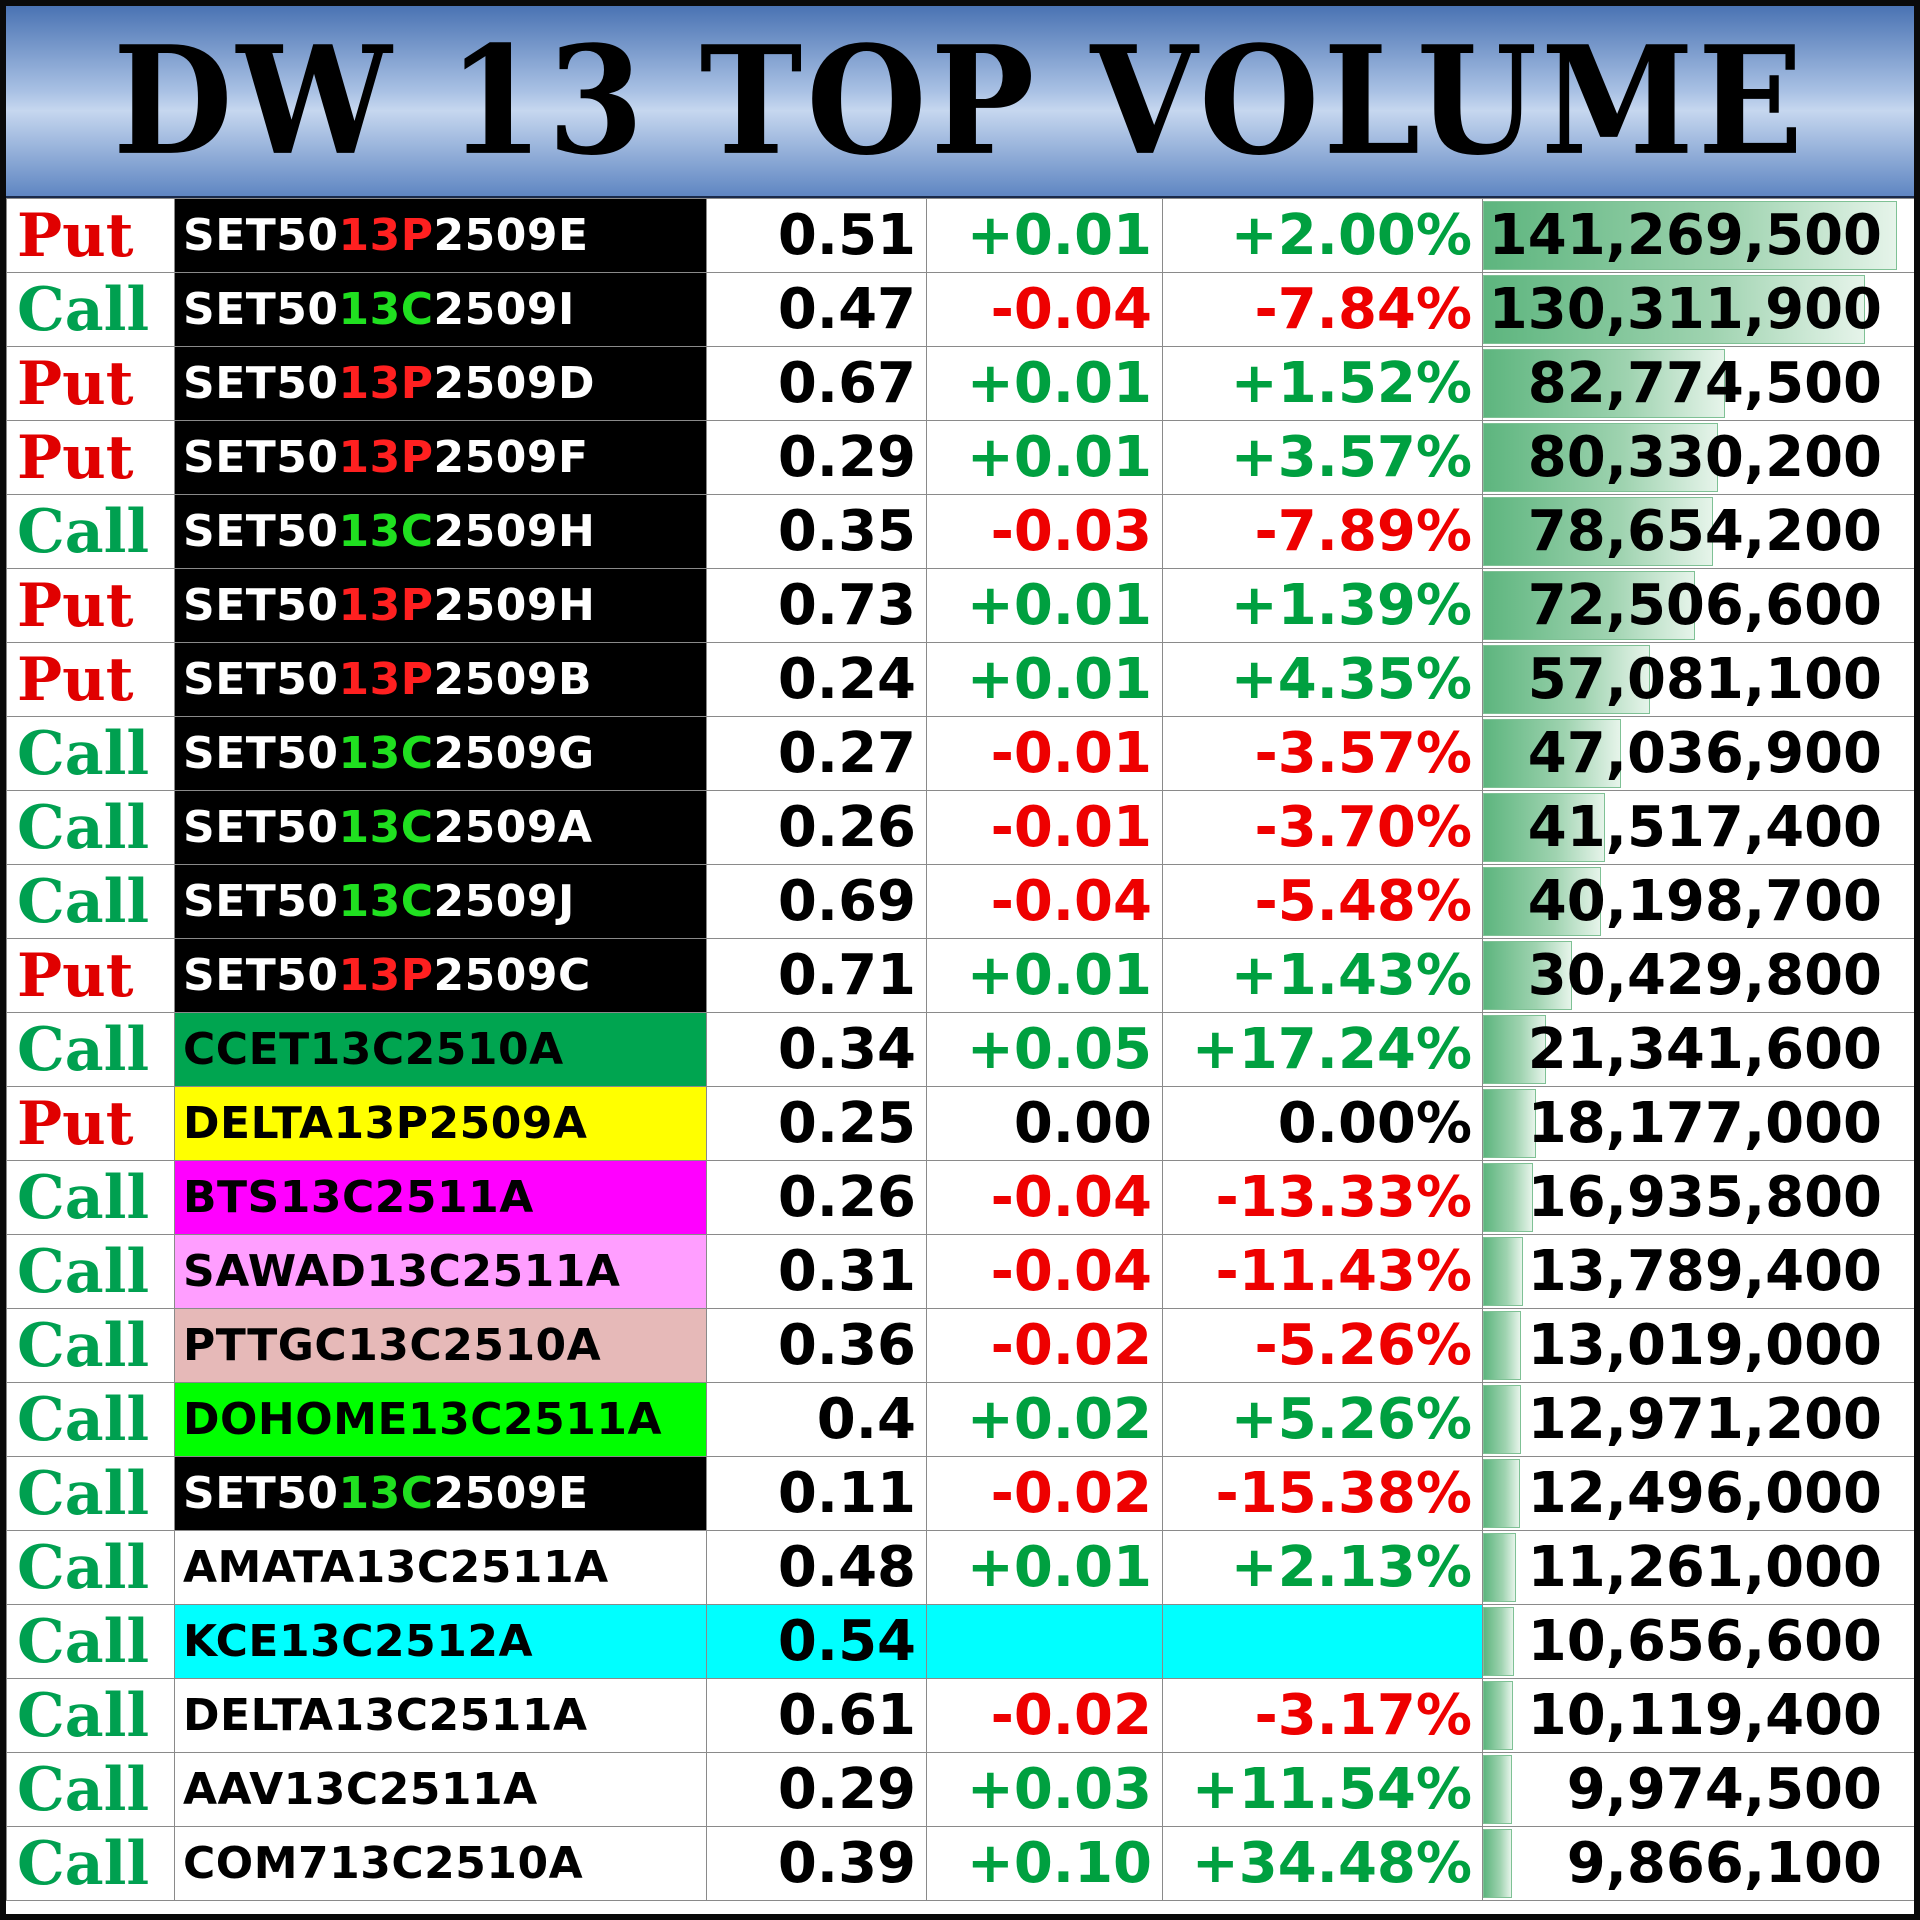  What do you see at coordinates (1704, 1271) in the screenshot?
I see `volume-value: 13,789,400` at bounding box center [1704, 1271].